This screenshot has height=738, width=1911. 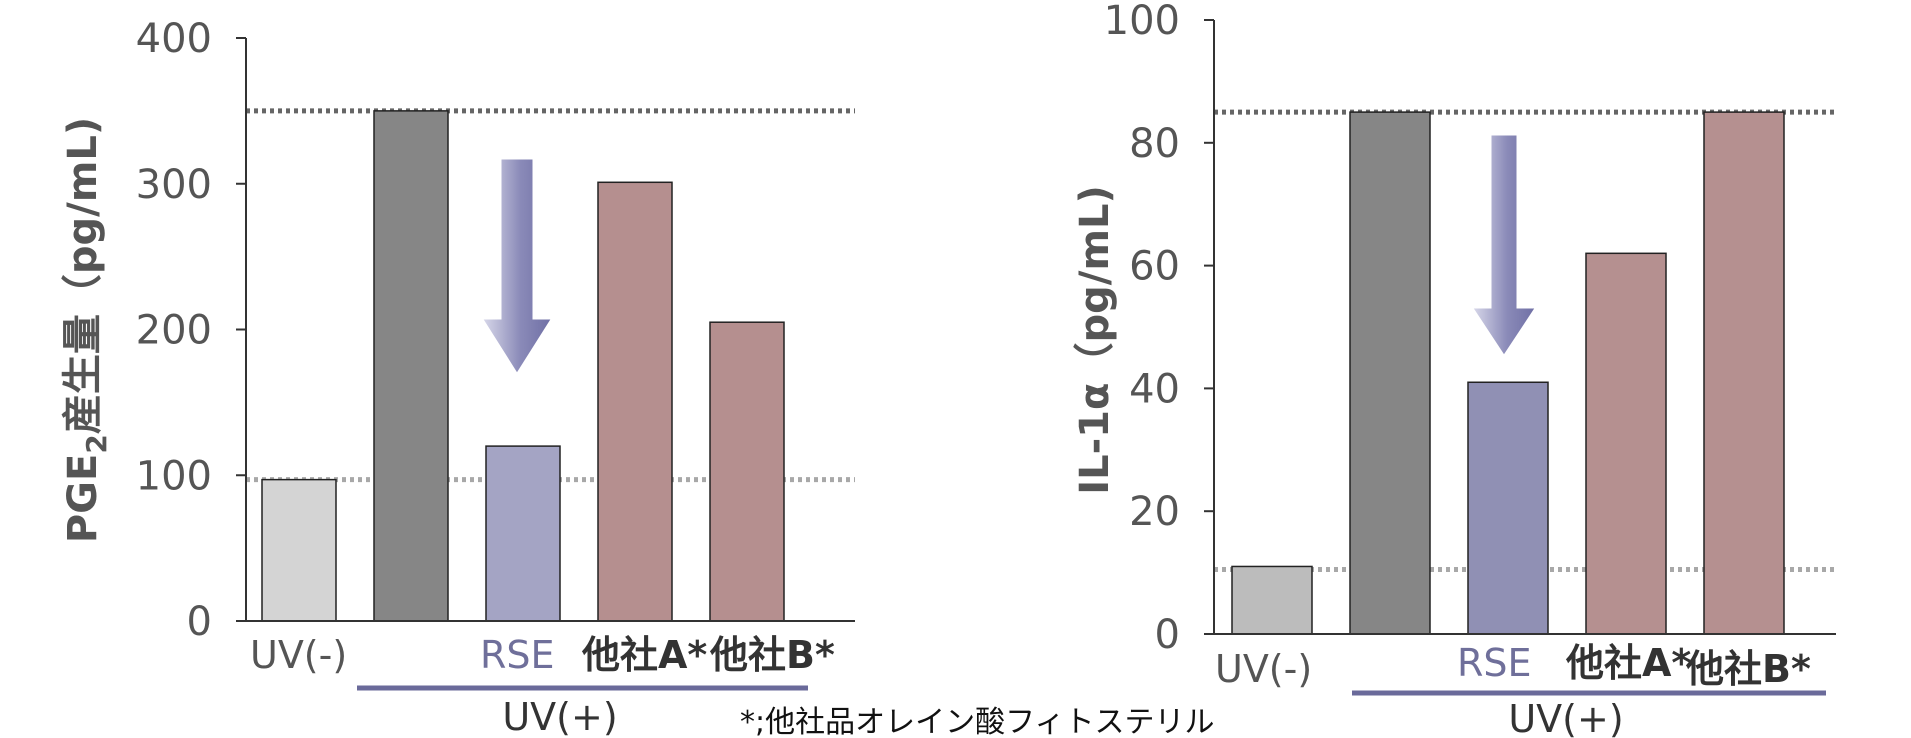 I want to click on right-cat-label-uvminus: UV(-), so click(x=1263, y=669).